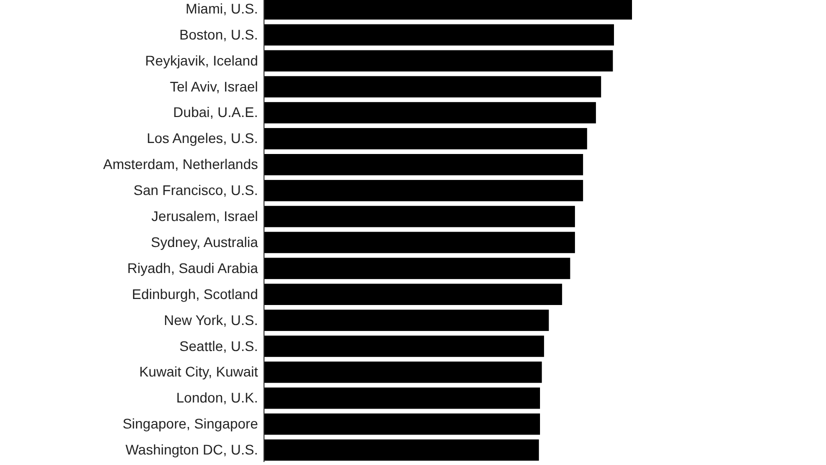  I want to click on y-tick-label: San Francisco, U.S., so click(196, 190).